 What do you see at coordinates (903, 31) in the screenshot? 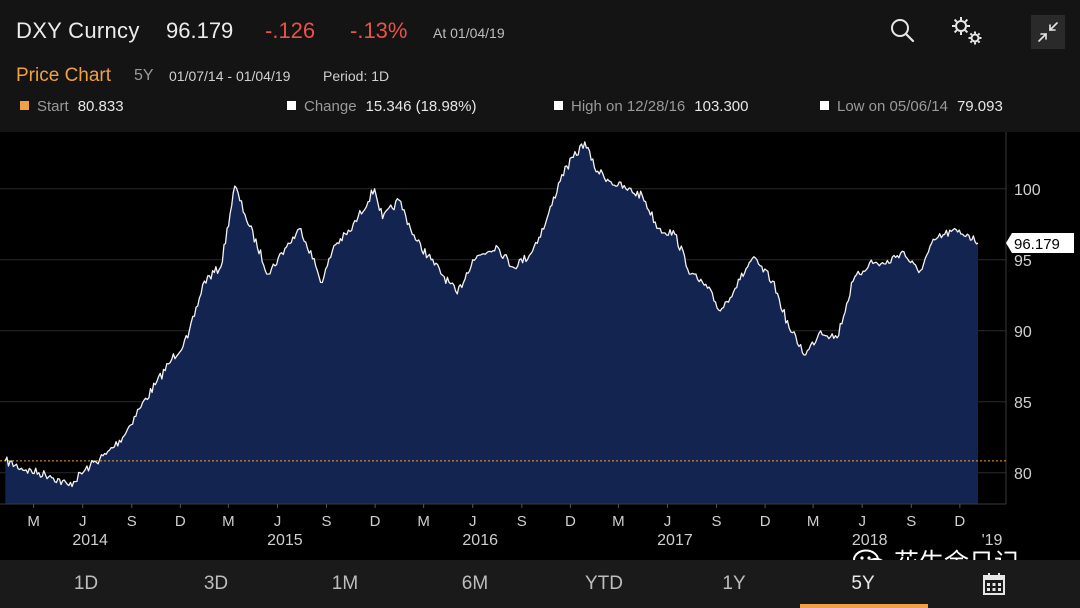
I see `search-icon` at bounding box center [903, 31].